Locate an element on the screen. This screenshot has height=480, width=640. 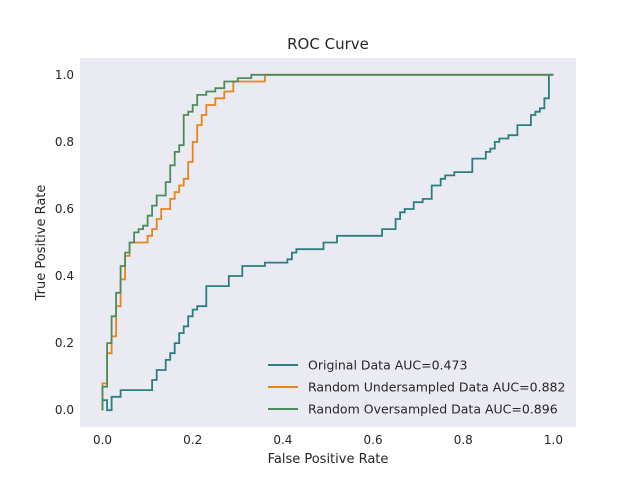
x-tick-label: 0.2 is located at coordinates (192, 440).